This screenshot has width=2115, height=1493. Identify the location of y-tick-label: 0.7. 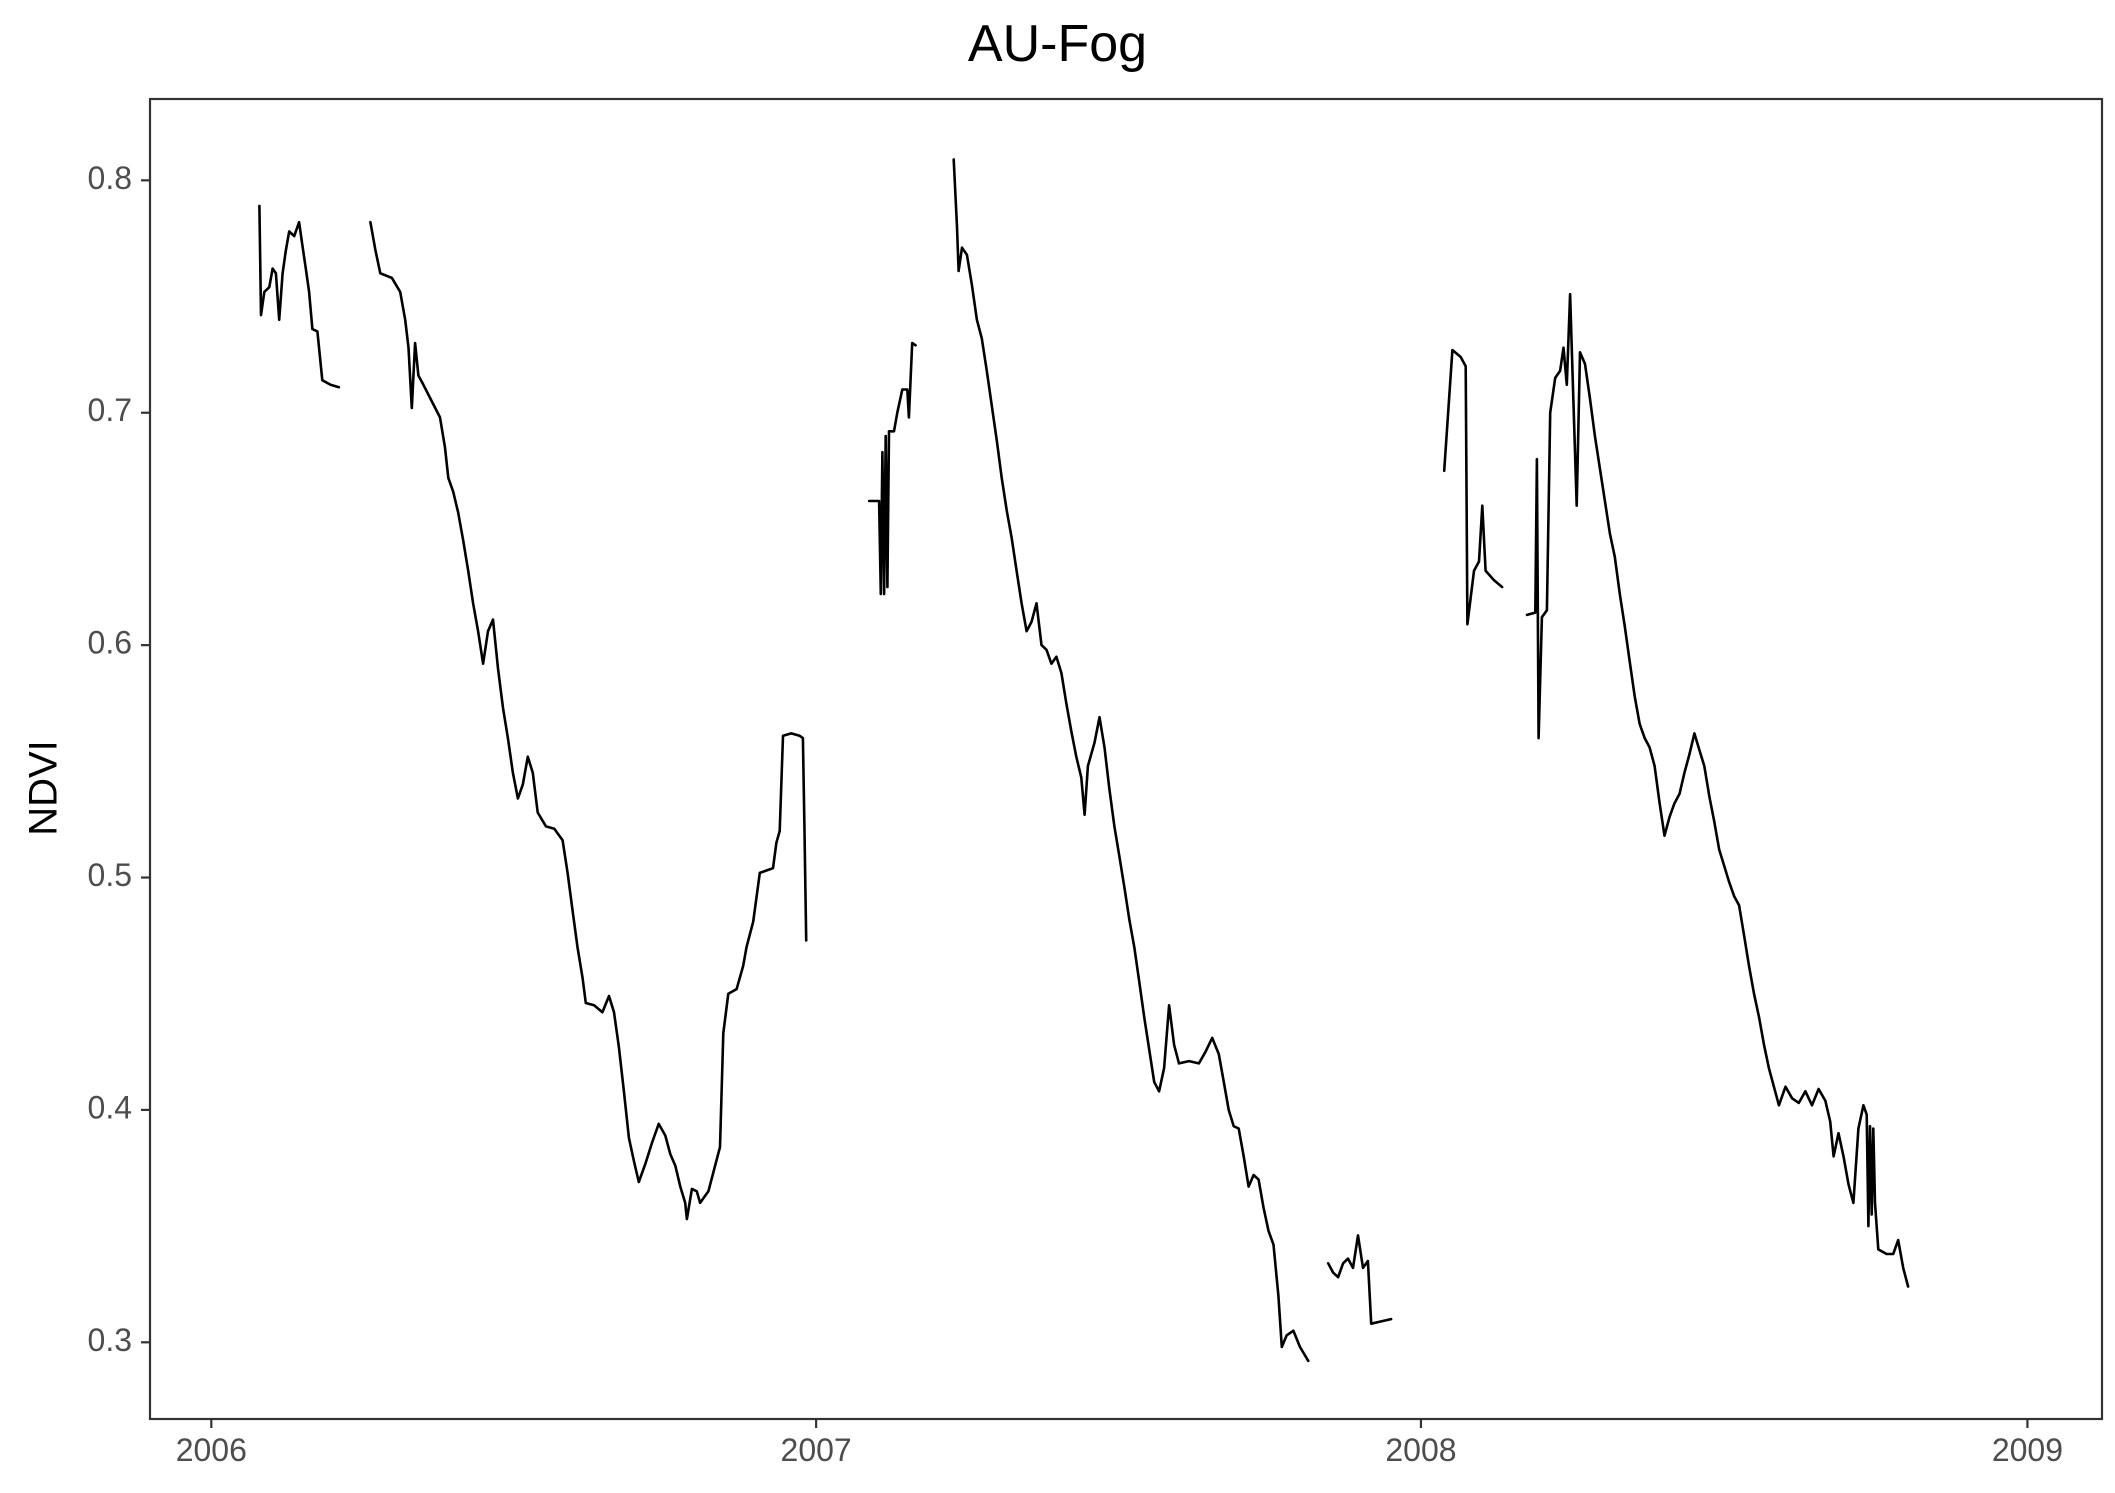
(110, 410).